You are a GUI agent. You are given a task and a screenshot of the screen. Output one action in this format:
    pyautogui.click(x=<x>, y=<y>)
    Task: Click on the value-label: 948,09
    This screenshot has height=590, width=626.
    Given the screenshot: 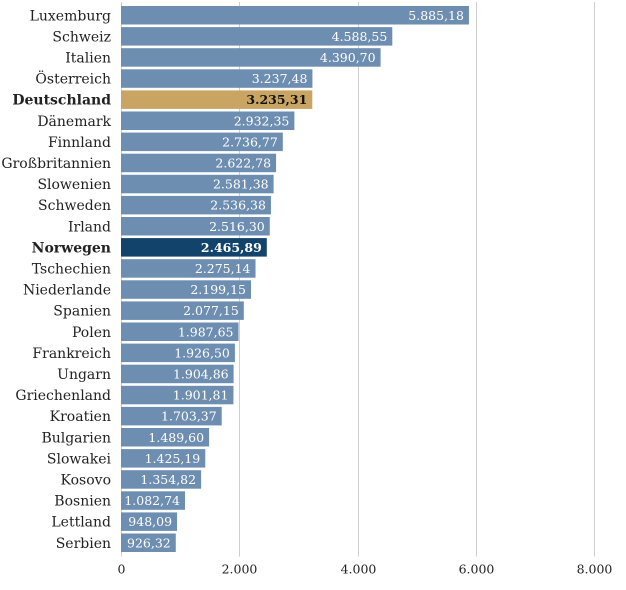 What is the action you would take?
    pyautogui.click(x=150, y=521)
    